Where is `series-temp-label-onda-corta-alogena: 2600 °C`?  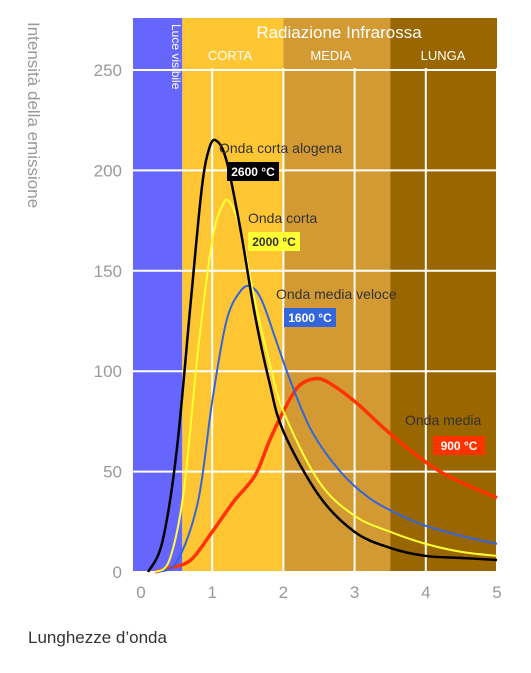
series-temp-label-onda-corta-alogena: 2600 °C is located at coordinates (253, 172).